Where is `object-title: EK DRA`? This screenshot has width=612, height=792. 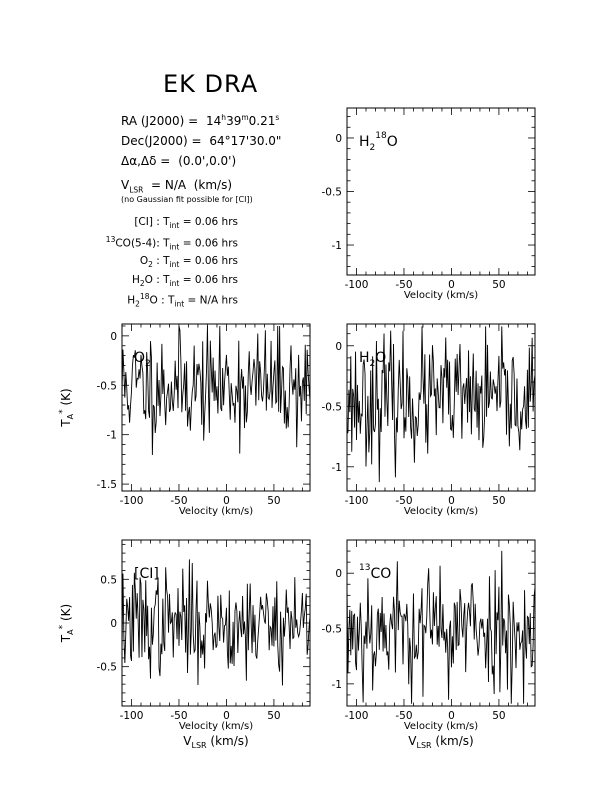
object-title: EK DRA is located at coordinates (211, 84).